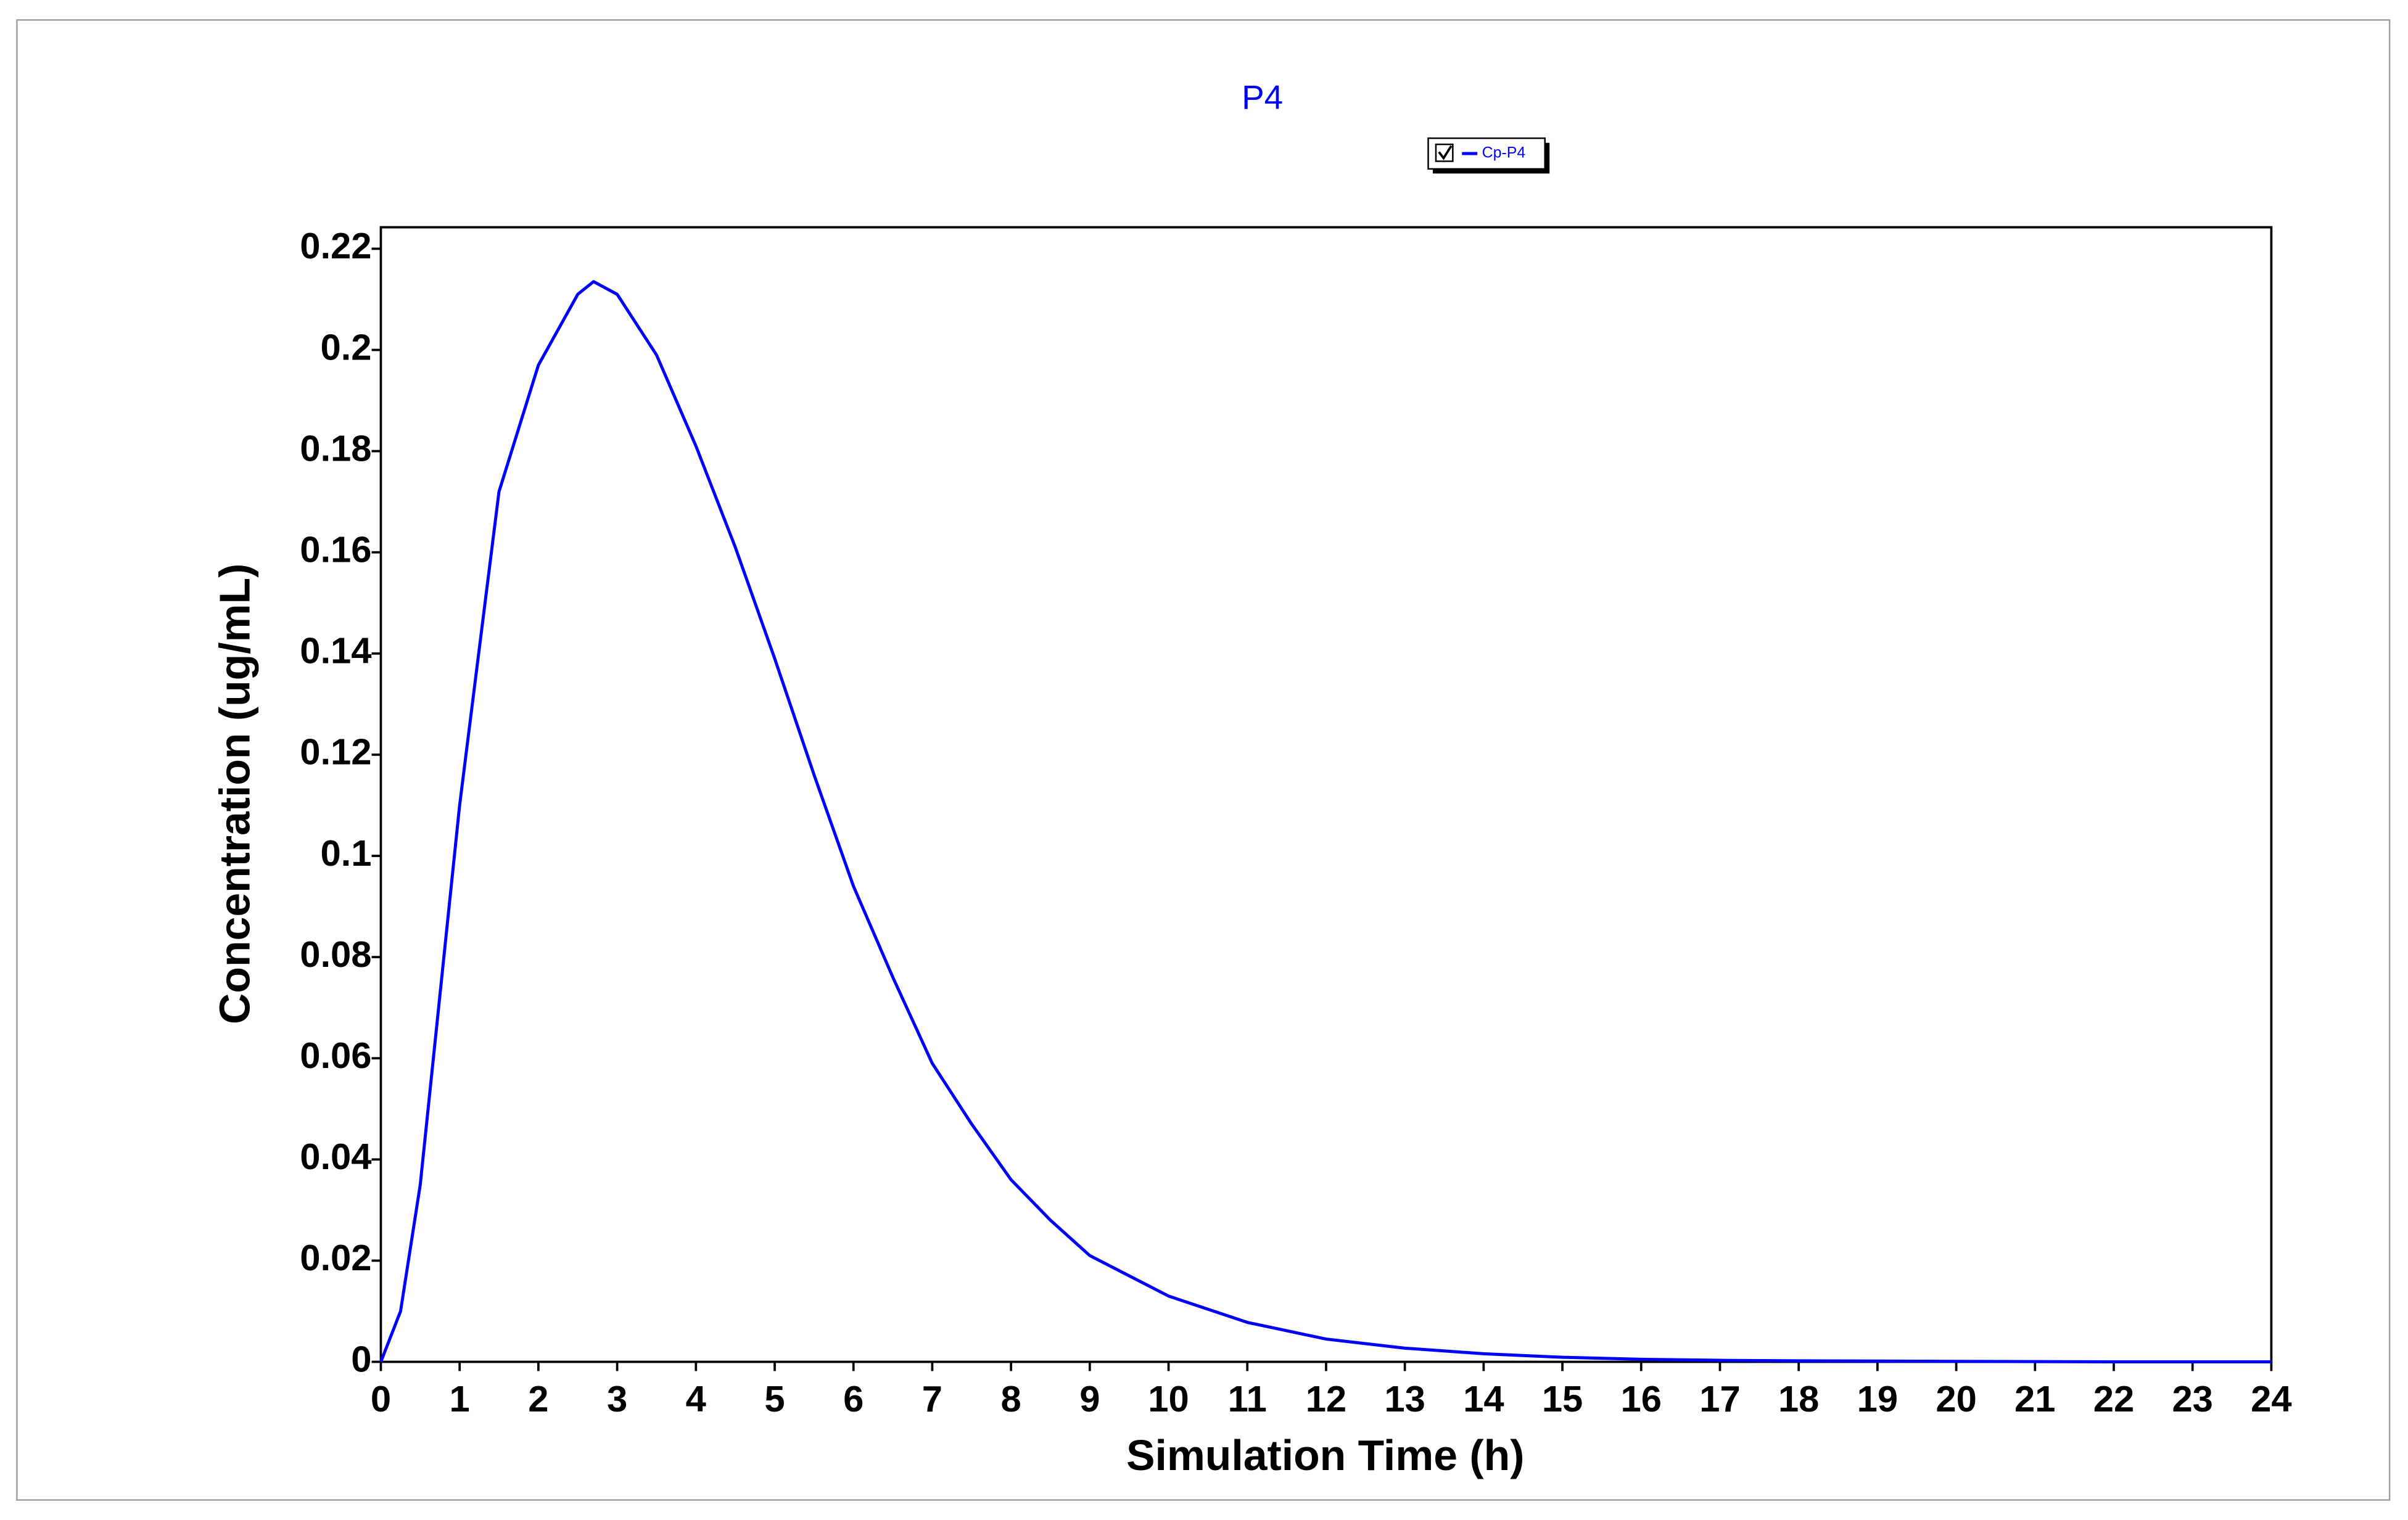 This screenshot has height=1520, width=2408. What do you see at coordinates (345, 347) in the screenshot?
I see `y-tick-label: 0.2` at bounding box center [345, 347].